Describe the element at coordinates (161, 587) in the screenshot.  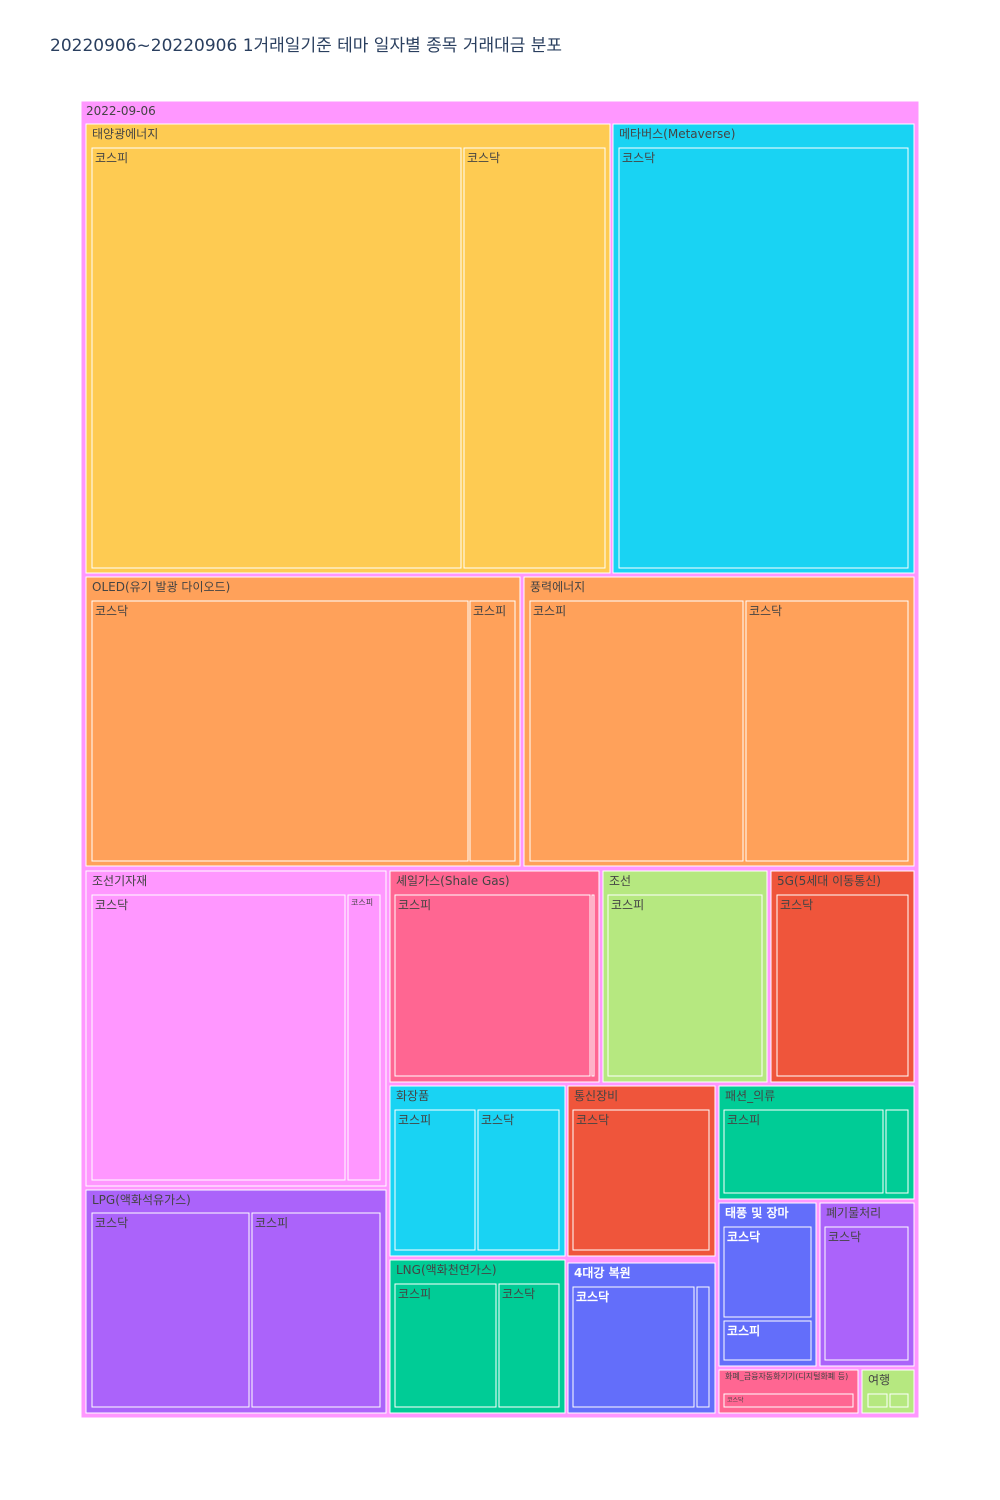
I see `theme-label: OLED(유기 발광 다이오드)` at that location.